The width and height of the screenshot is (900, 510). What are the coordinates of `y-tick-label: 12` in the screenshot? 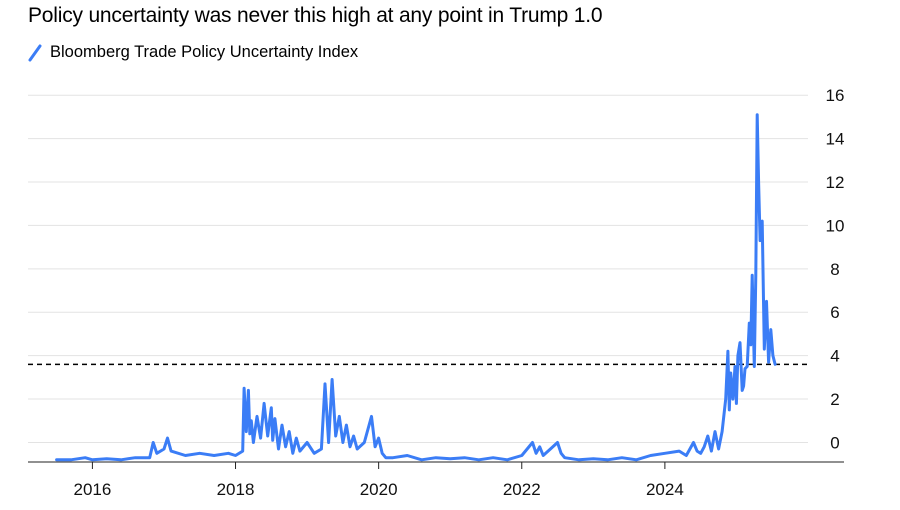 It's located at (835, 182).